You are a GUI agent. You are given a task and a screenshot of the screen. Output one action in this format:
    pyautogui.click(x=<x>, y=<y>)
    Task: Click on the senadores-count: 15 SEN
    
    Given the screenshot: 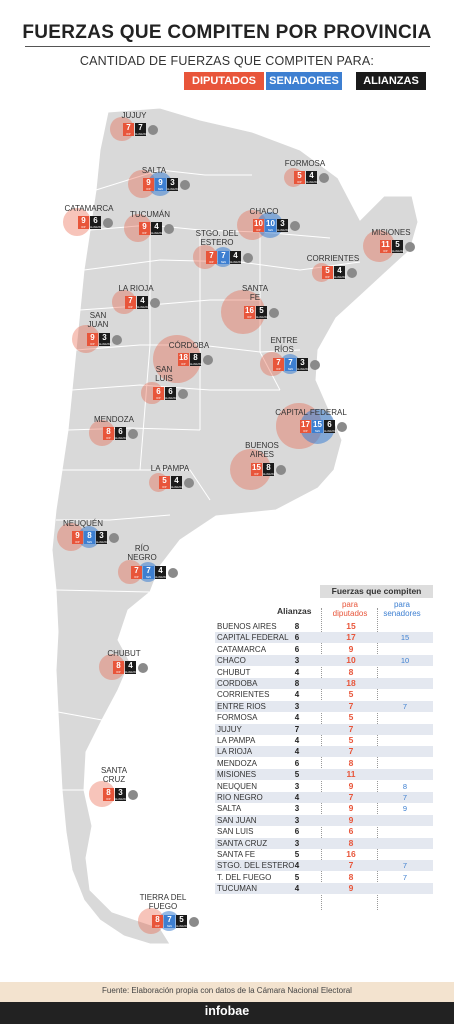 What is the action you would take?
    pyautogui.click(x=317, y=426)
    